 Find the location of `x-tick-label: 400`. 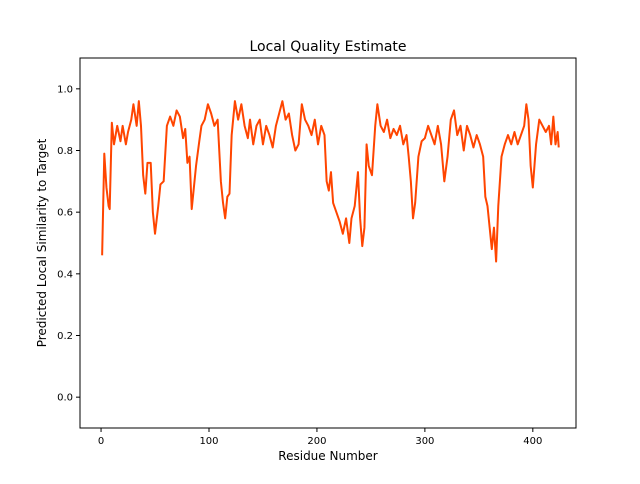

x-tick-label: 400 is located at coordinates (532, 441).